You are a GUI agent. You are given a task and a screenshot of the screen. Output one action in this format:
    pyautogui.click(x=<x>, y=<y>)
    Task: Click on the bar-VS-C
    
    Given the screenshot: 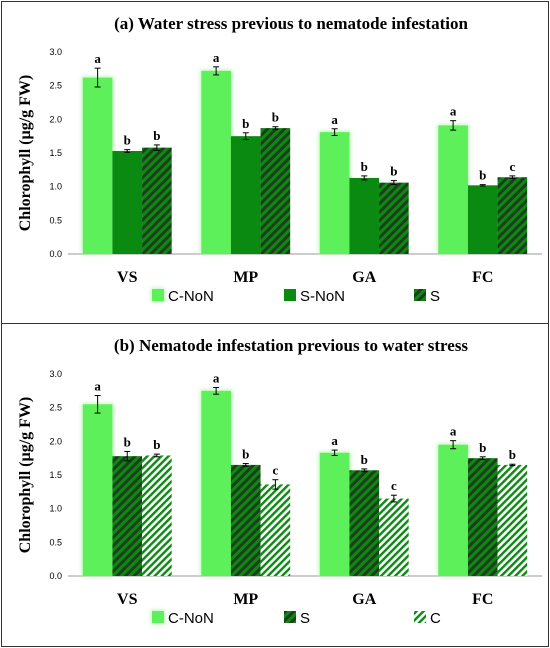 What is the action you would take?
    pyautogui.click(x=157, y=515)
    